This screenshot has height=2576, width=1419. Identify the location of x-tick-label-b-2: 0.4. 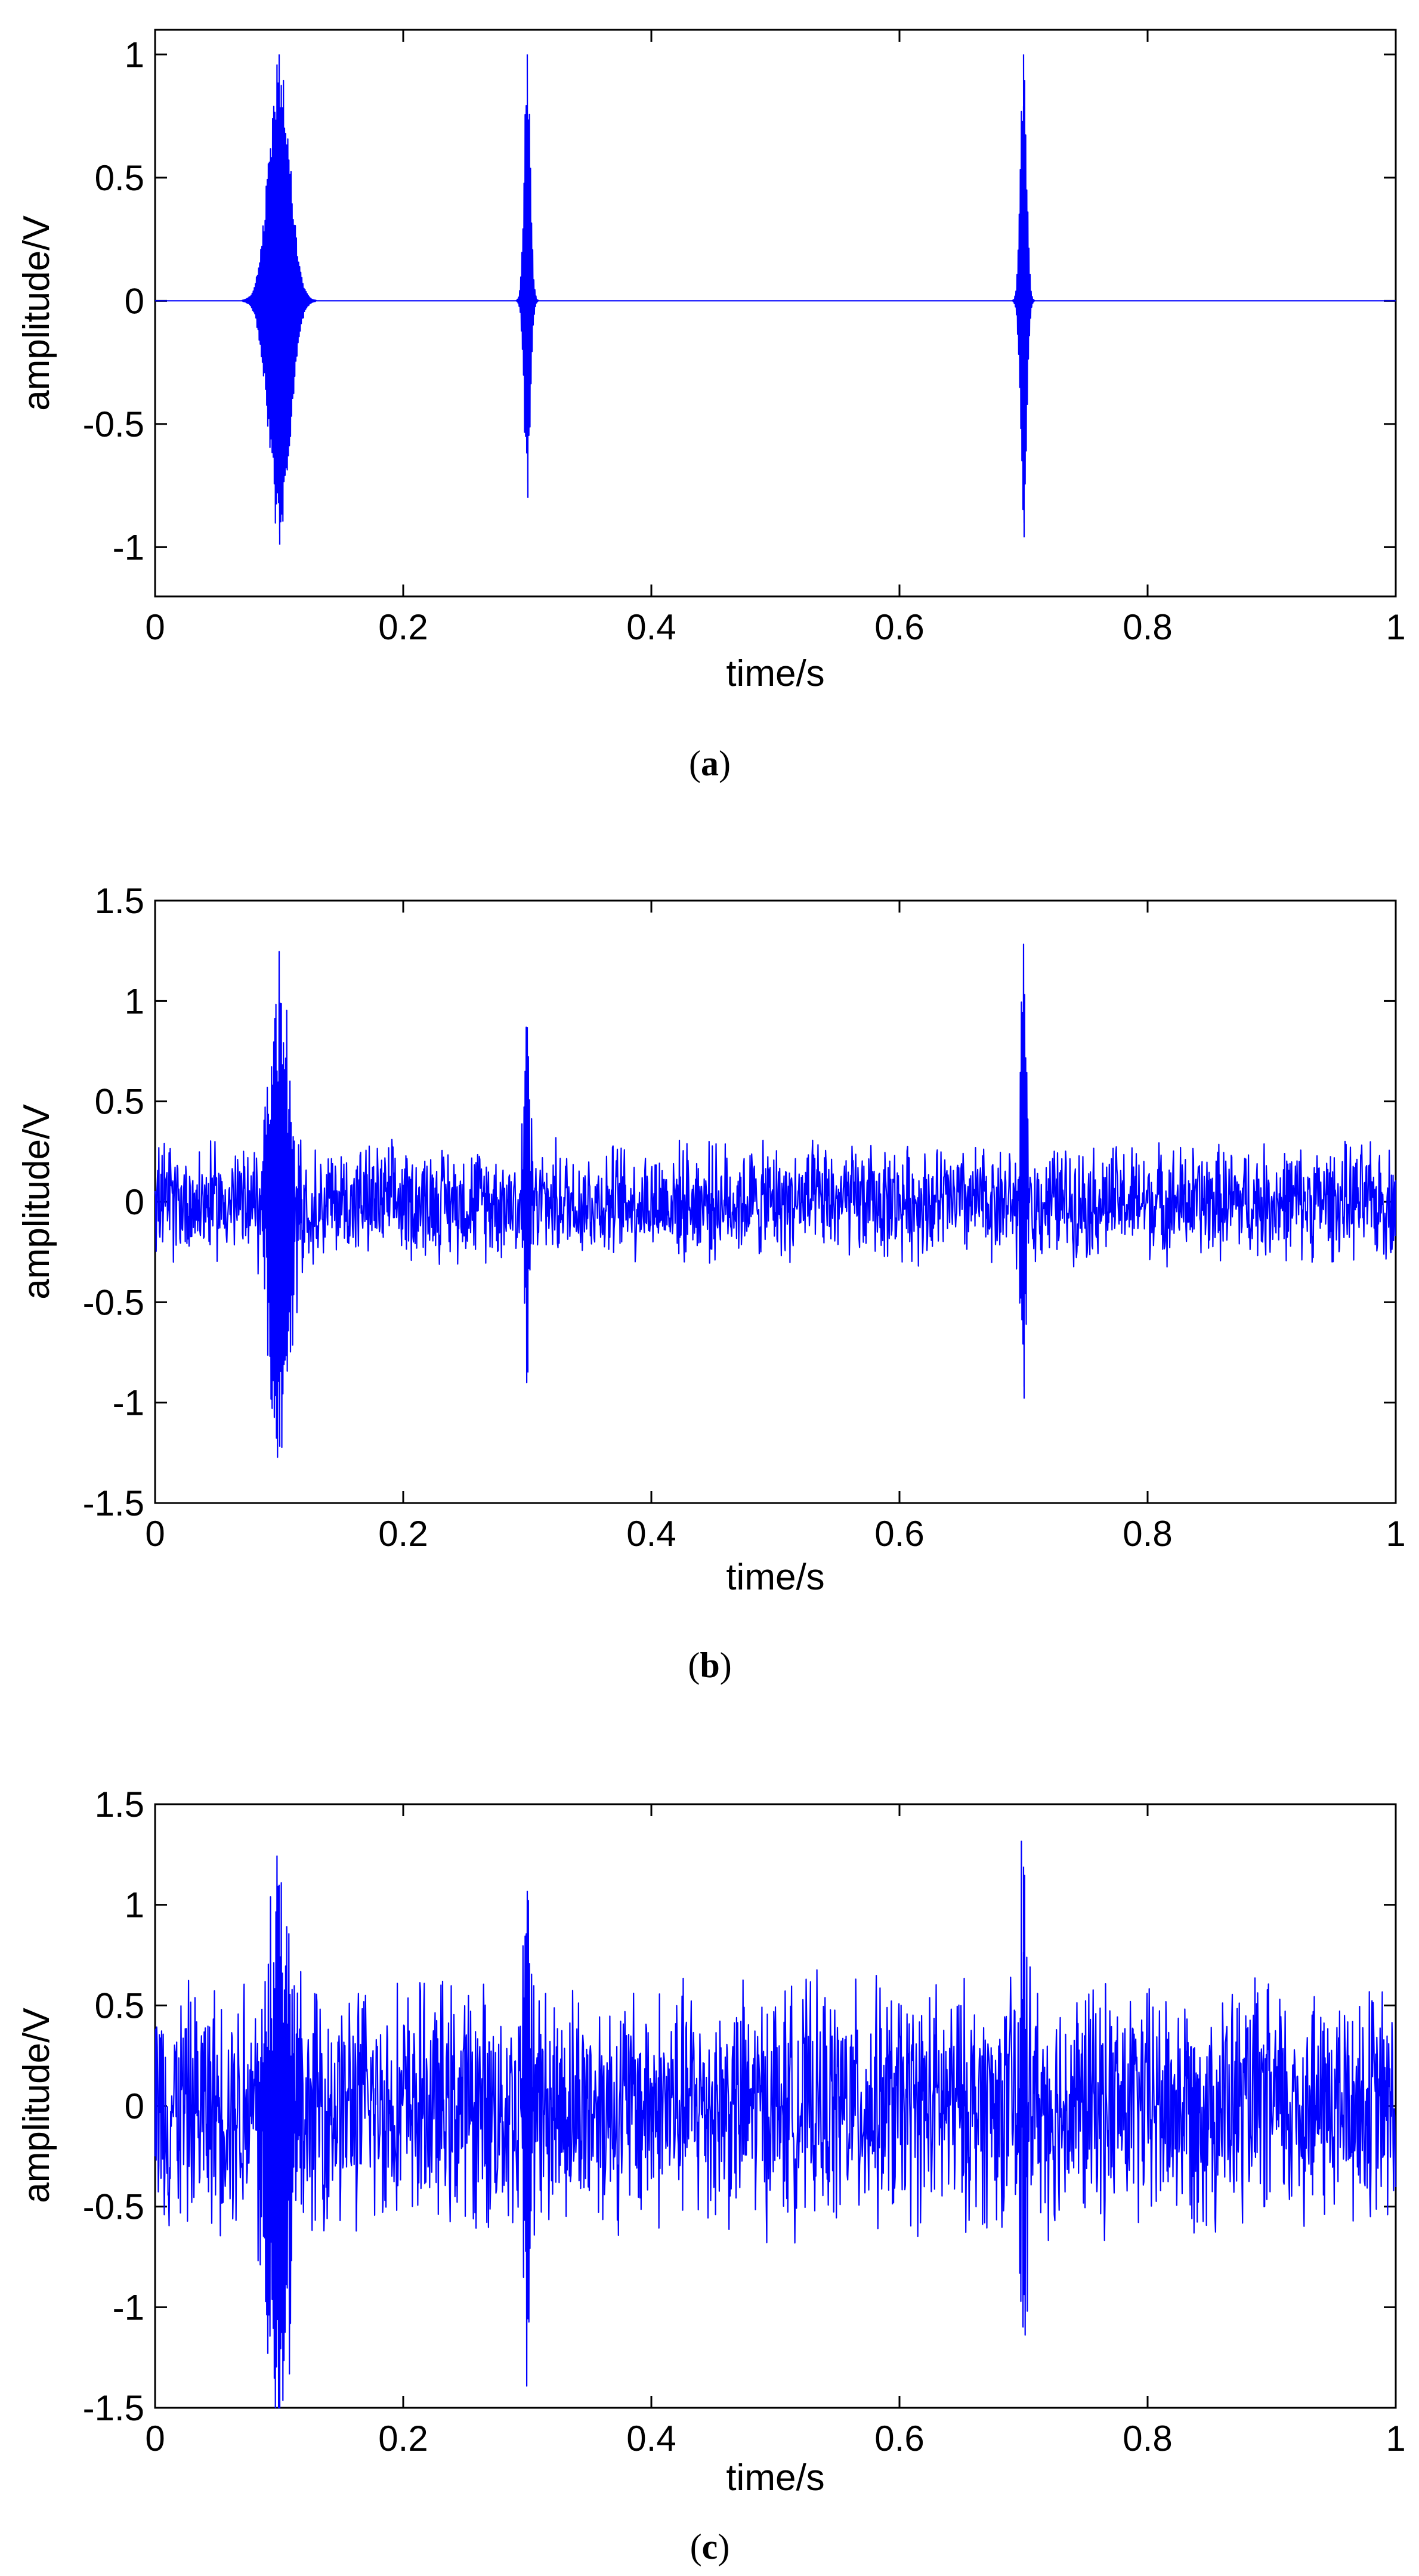
(651, 1534).